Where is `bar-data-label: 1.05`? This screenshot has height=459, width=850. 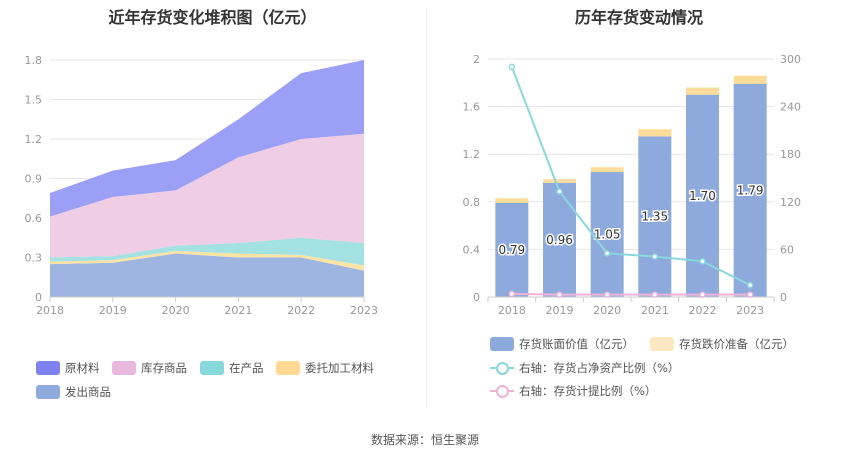 bar-data-label: 1.05 is located at coordinates (607, 235).